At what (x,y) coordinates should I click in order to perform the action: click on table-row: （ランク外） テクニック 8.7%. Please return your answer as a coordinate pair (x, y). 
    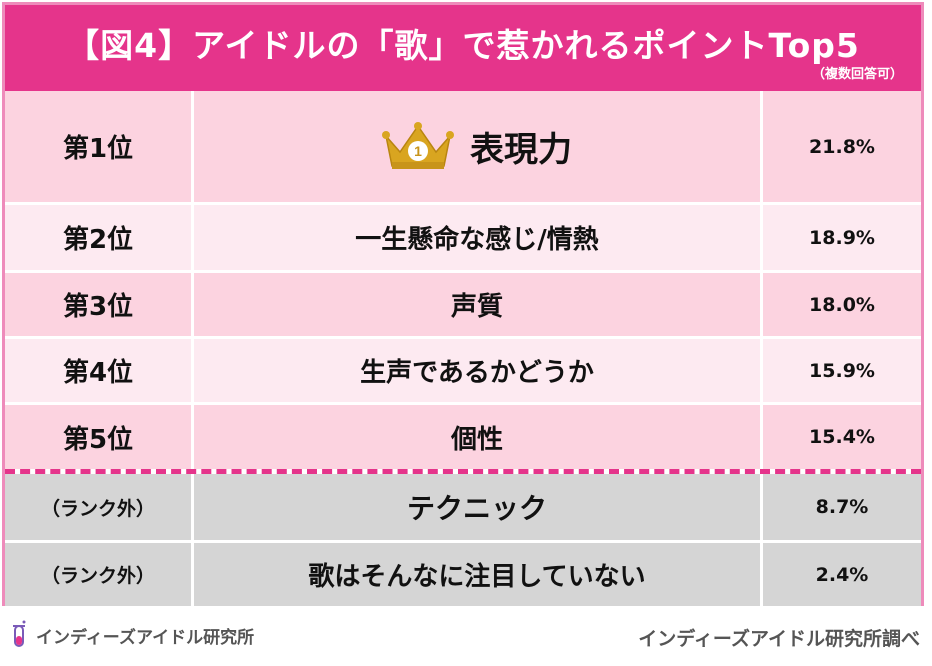
    Looking at the image, I should click on (463, 507).